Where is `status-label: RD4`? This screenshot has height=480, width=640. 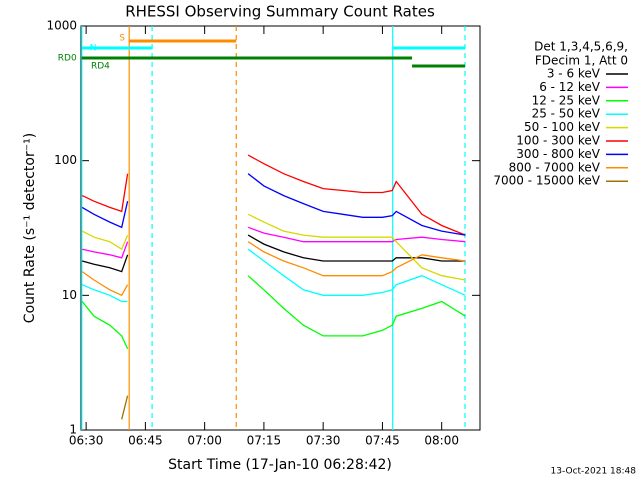
status-label: RD4 is located at coordinates (100, 67).